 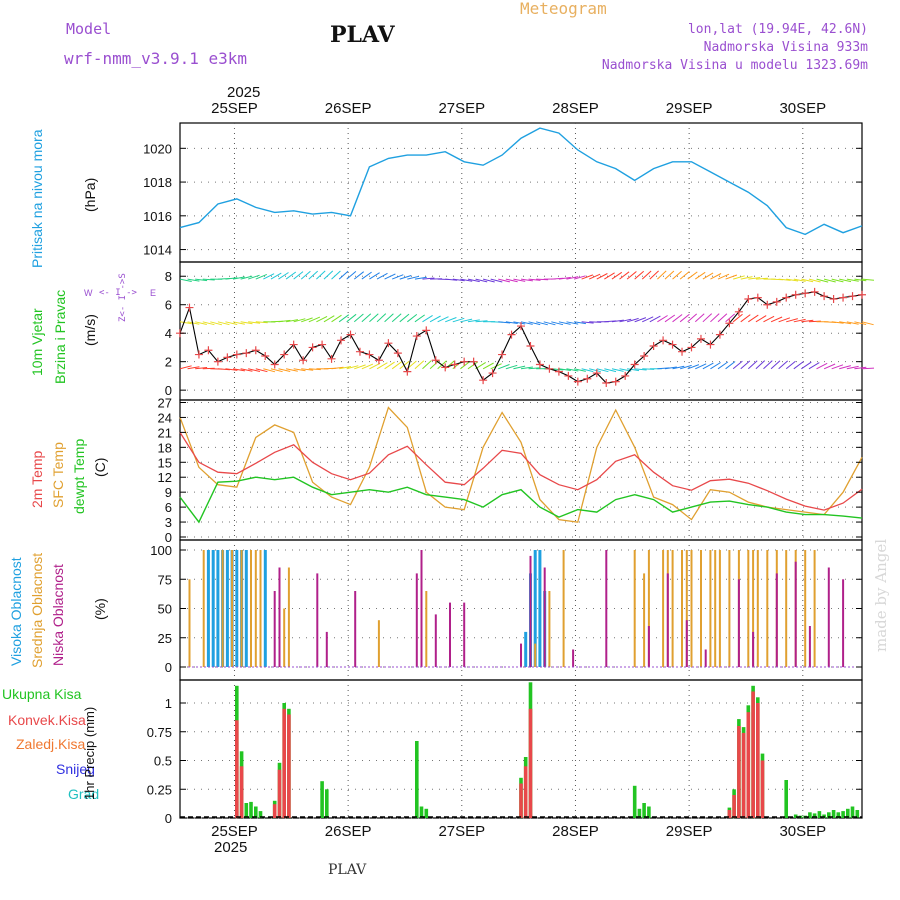 I want to click on y-tick-label: 1016, so click(x=157, y=216).